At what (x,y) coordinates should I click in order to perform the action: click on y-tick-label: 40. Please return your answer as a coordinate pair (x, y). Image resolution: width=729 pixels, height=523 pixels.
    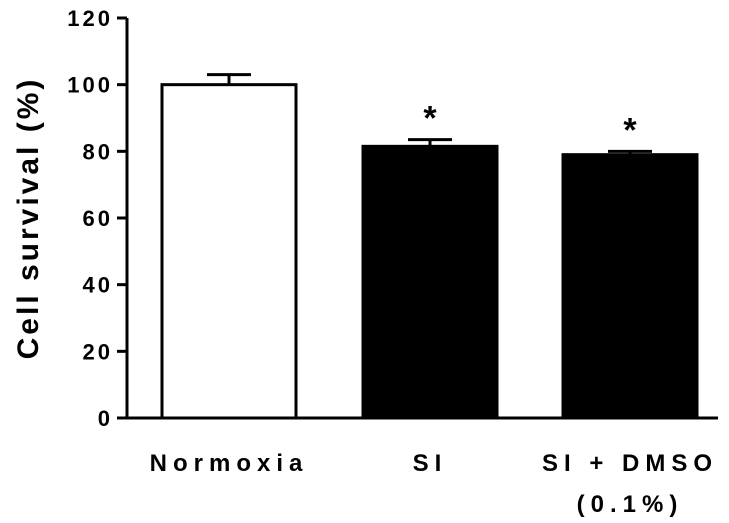
    Looking at the image, I should click on (98, 285).